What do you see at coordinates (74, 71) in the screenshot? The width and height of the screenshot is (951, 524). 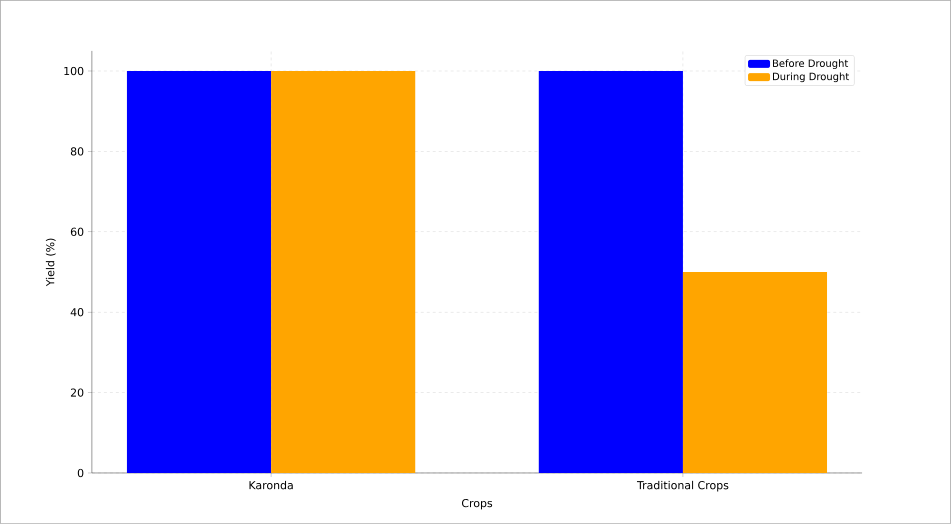 I see `y-tick-label: 100` at bounding box center [74, 71].